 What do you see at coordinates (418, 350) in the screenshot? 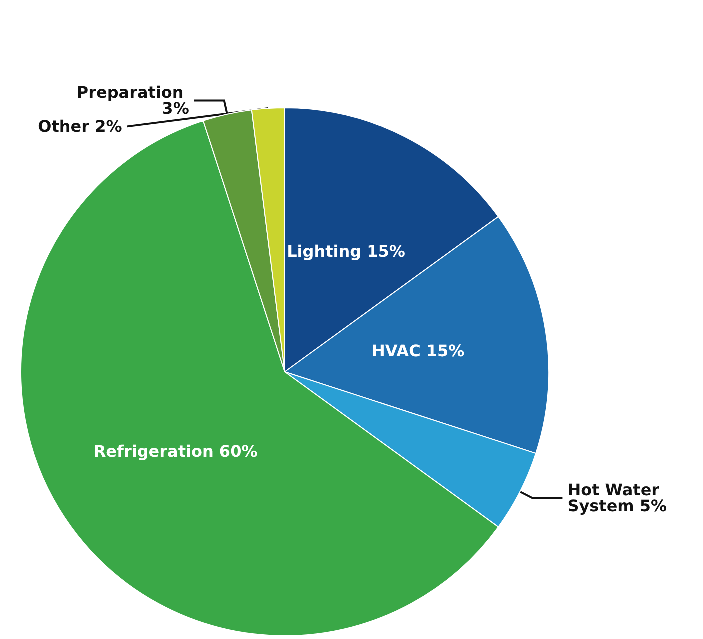
I see `slice-label: HVAC 15%` at bounding box center [418, 350].